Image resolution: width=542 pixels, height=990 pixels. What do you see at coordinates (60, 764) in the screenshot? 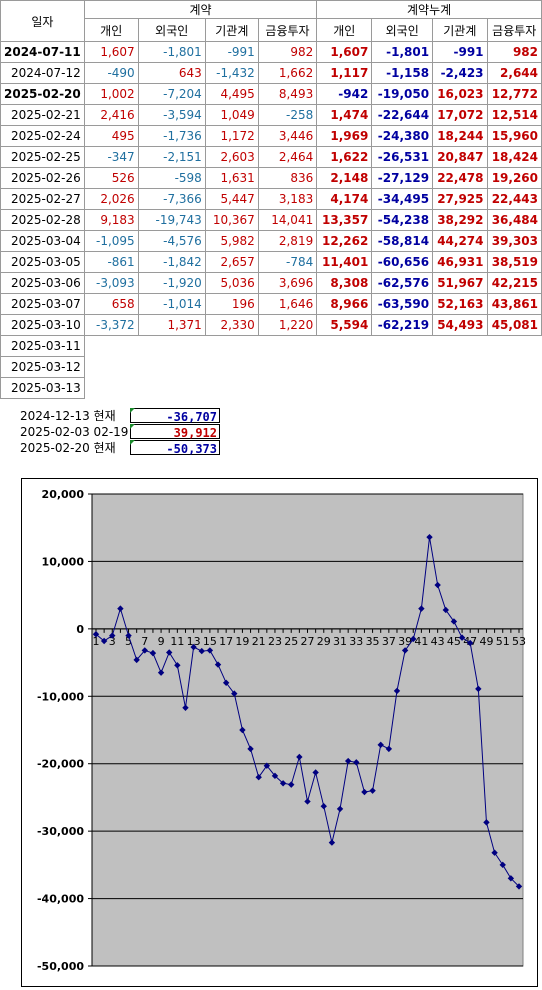
I see `y-tick-label: -20,000` at bounding box center [60, 764].